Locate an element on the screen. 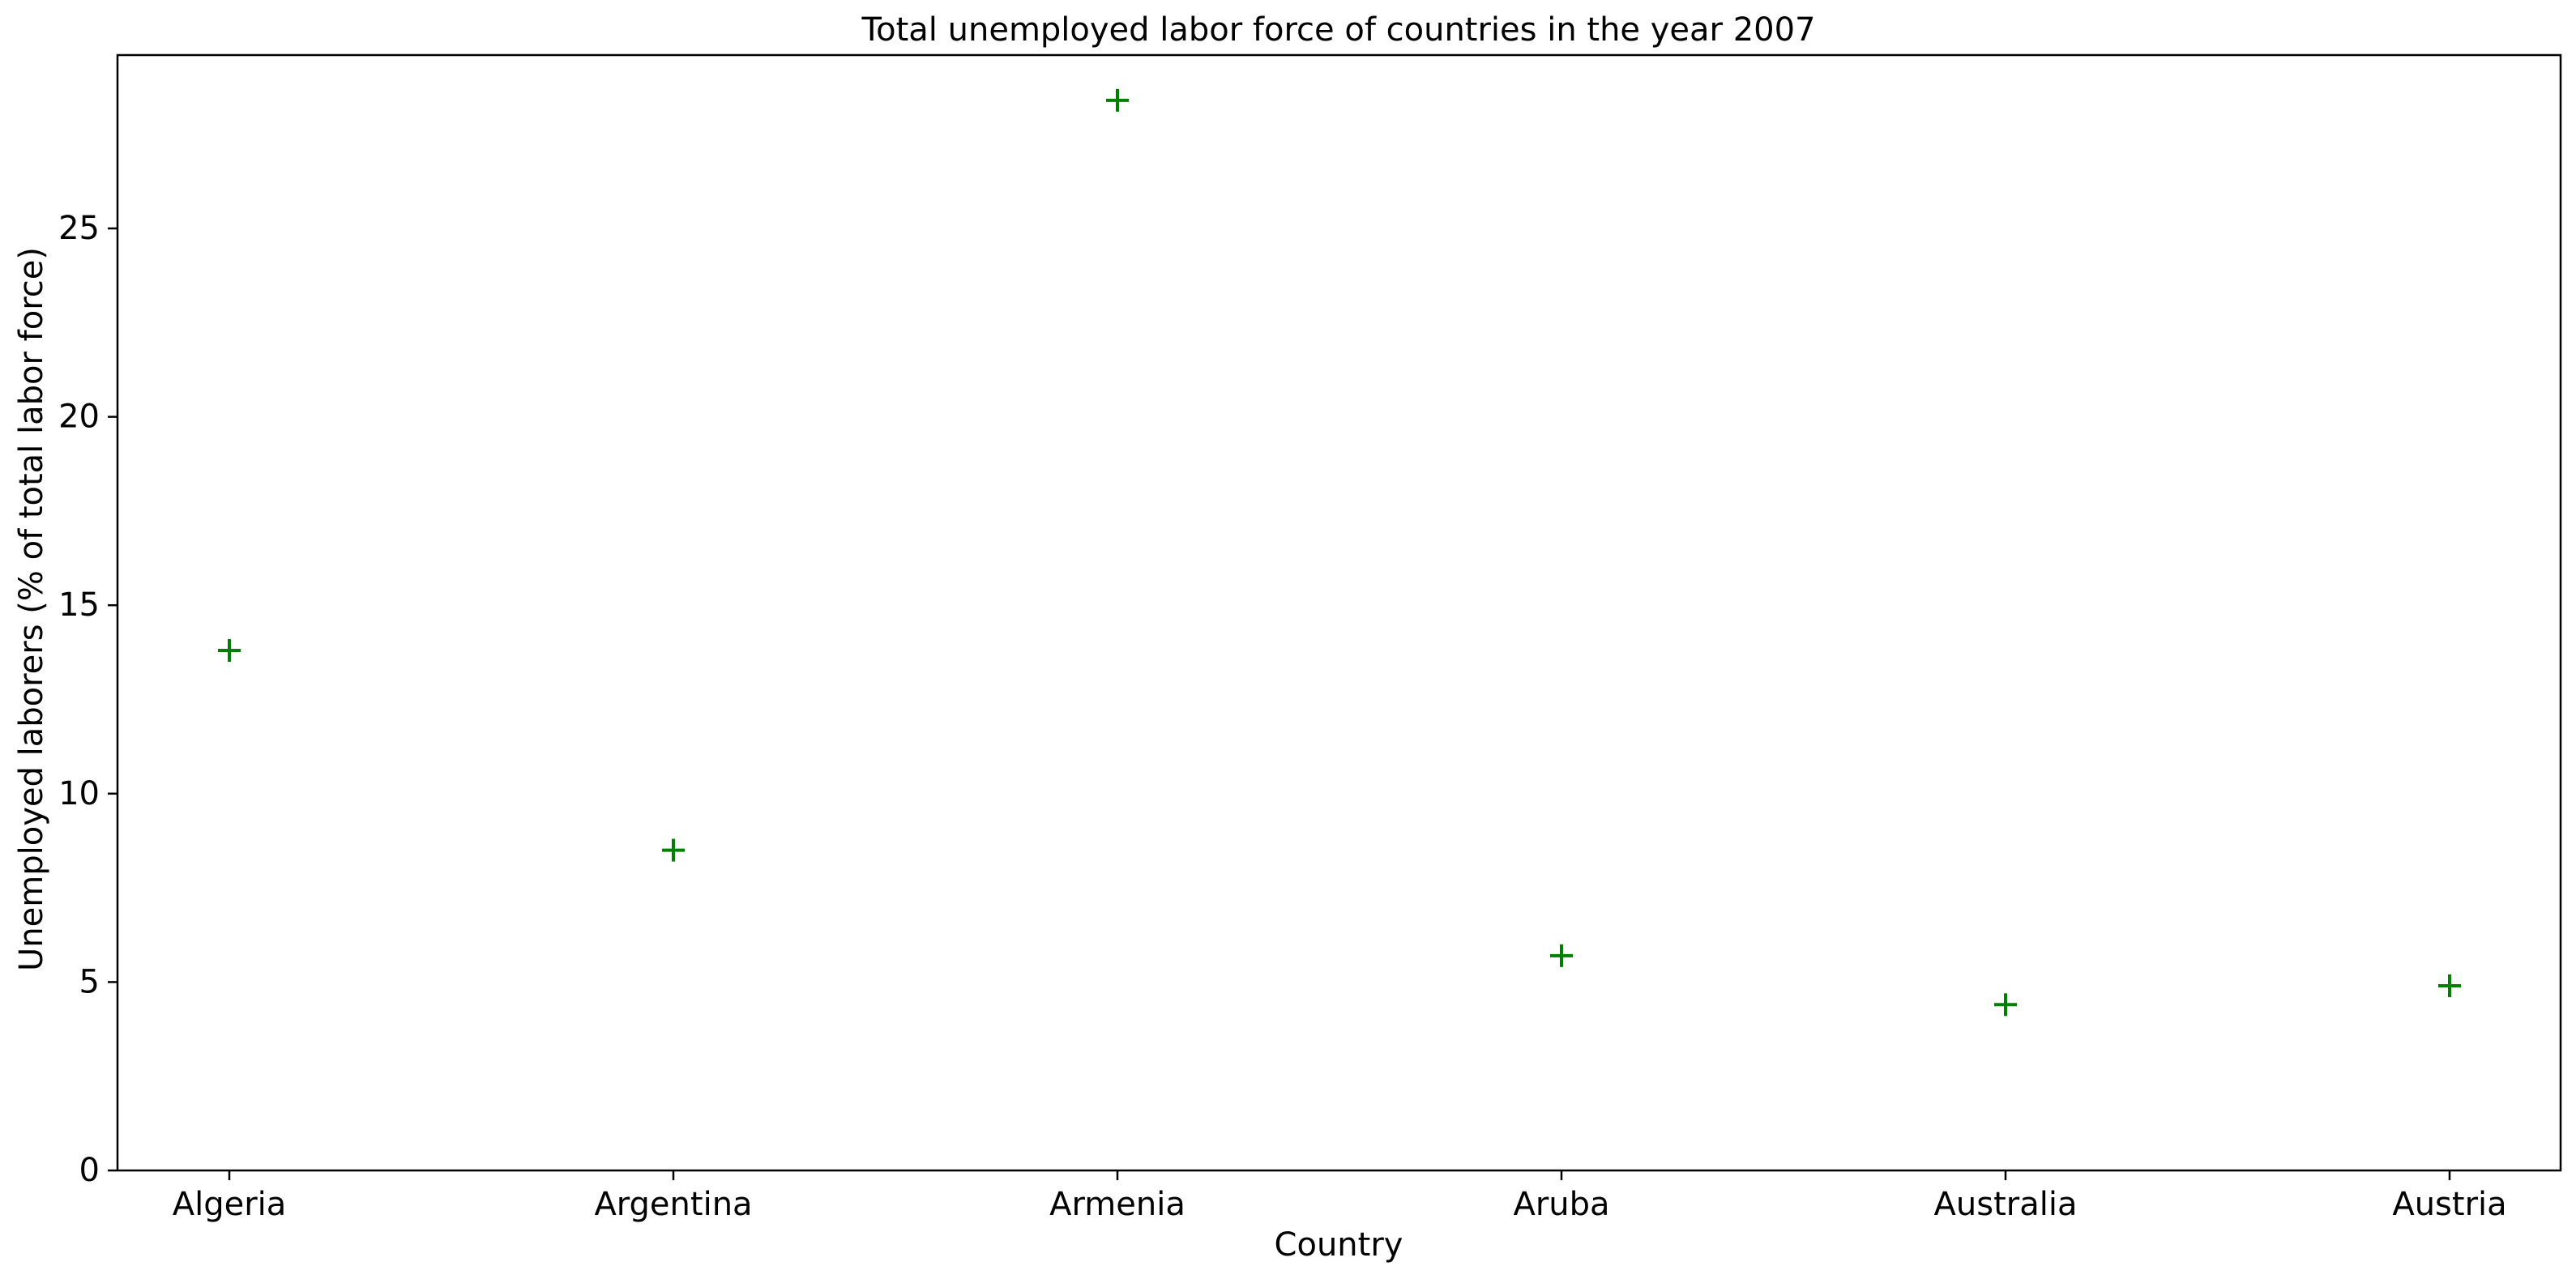  y-tick-label: 20 is located at coordinates (79, 417).